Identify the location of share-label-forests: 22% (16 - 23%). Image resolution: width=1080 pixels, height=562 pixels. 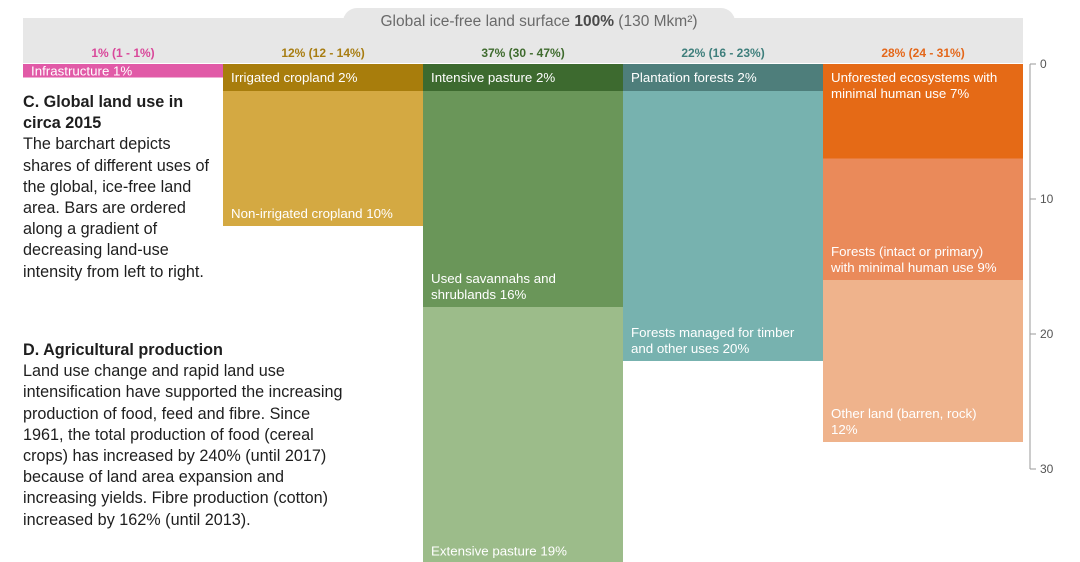
(722, 53).